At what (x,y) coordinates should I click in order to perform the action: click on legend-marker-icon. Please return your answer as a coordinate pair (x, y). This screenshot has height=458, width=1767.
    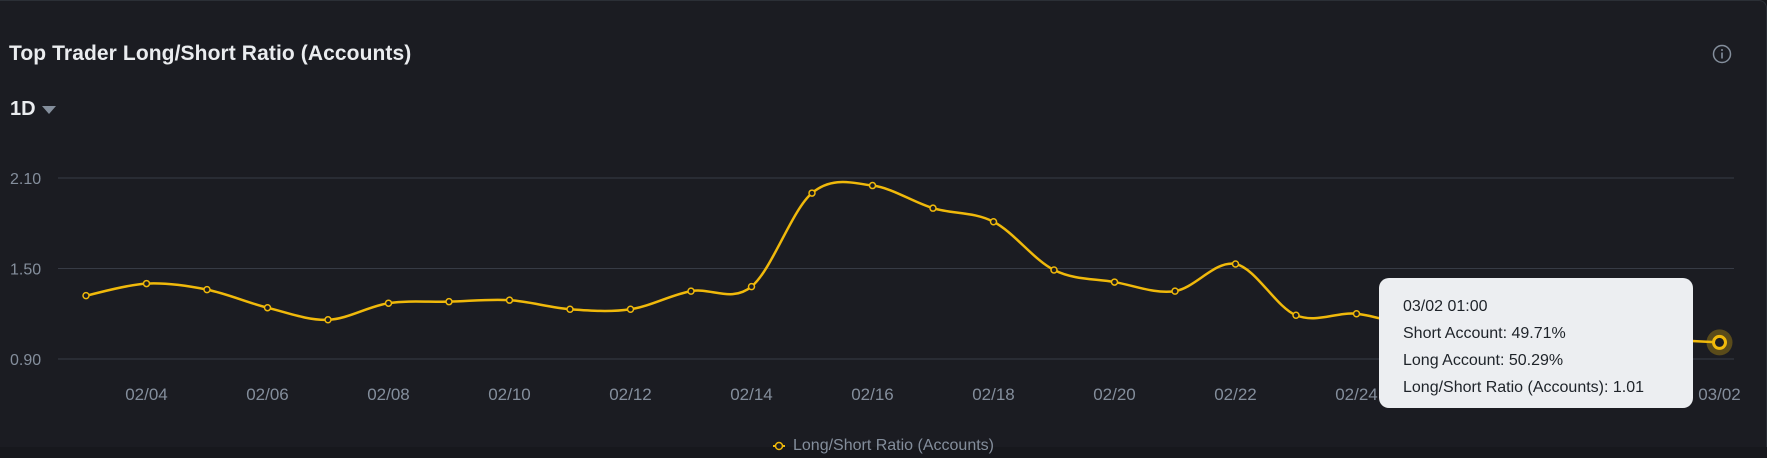
    Looking at the image, I should click on (779, 446).